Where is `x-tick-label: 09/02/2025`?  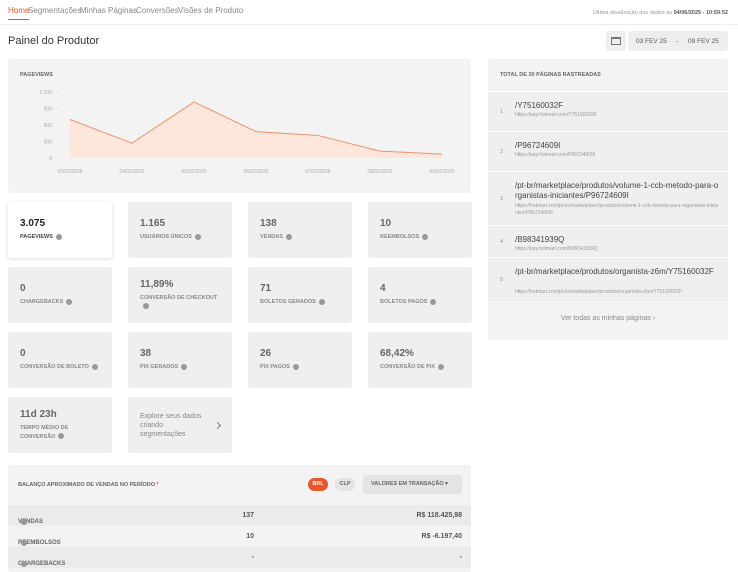 x-tick-label: 09/02/2025 is located at coordinates (441, 172).